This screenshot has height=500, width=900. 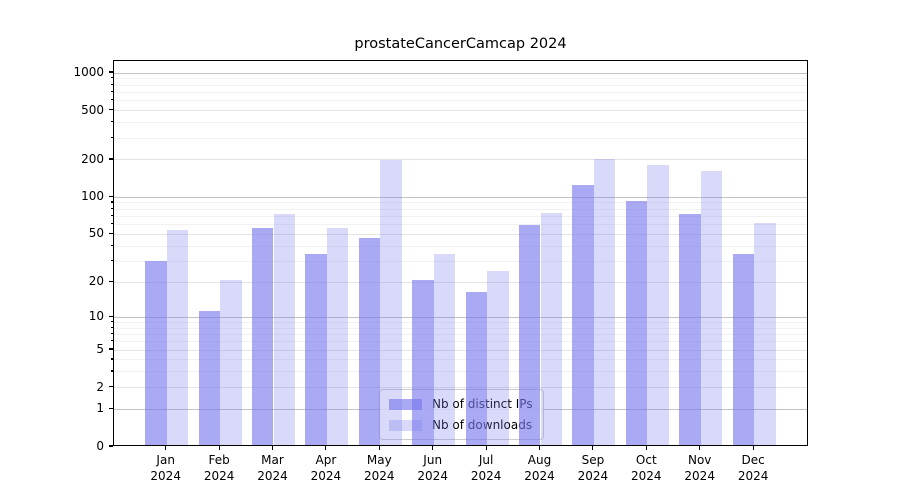 I want to click on bar-aug-2024-nb-of-distinct-ips, so click(x=529, y=335).